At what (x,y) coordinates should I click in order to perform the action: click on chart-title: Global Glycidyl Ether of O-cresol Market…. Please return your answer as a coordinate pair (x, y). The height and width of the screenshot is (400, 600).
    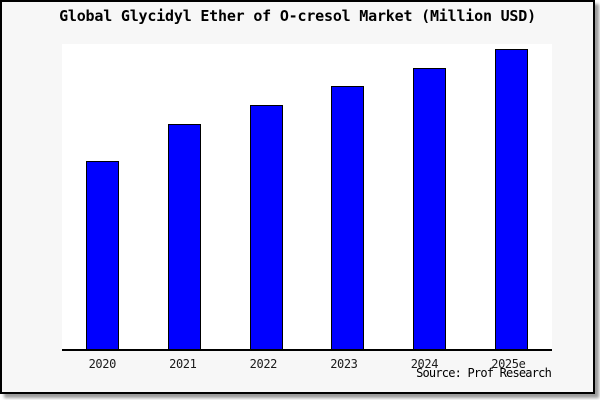
    Looking at the image, I should click on (297, 16).